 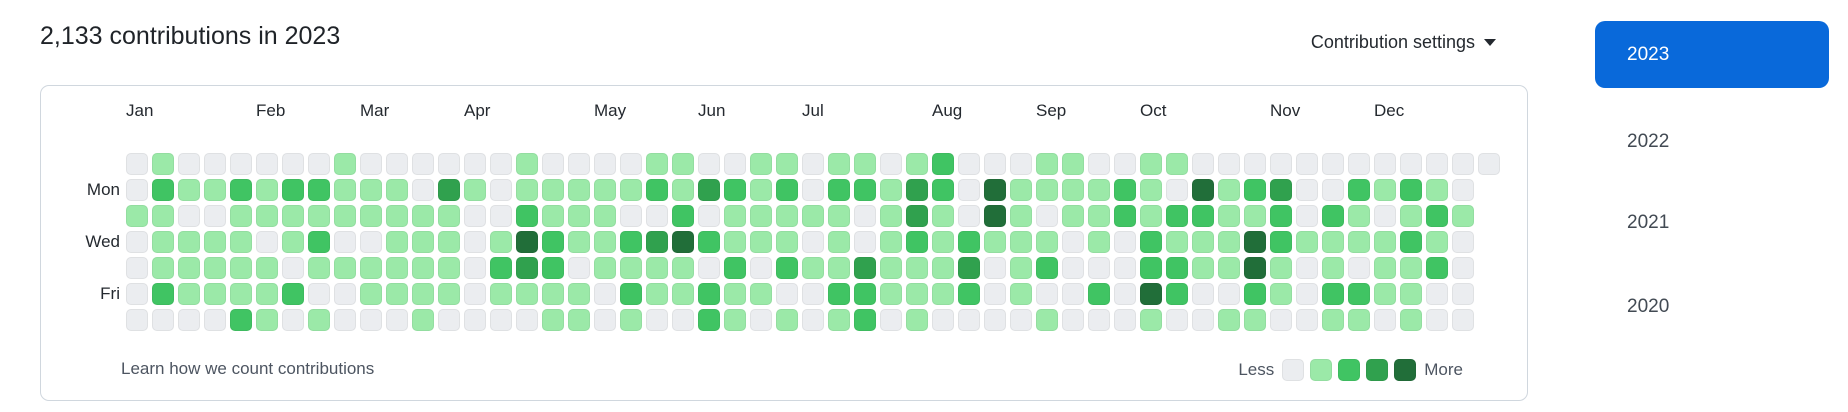 What do you see at coordinates (1648, 141) in the screenshot?
I see `year-2022-button: 2022` at bounding box center [1648, 141].